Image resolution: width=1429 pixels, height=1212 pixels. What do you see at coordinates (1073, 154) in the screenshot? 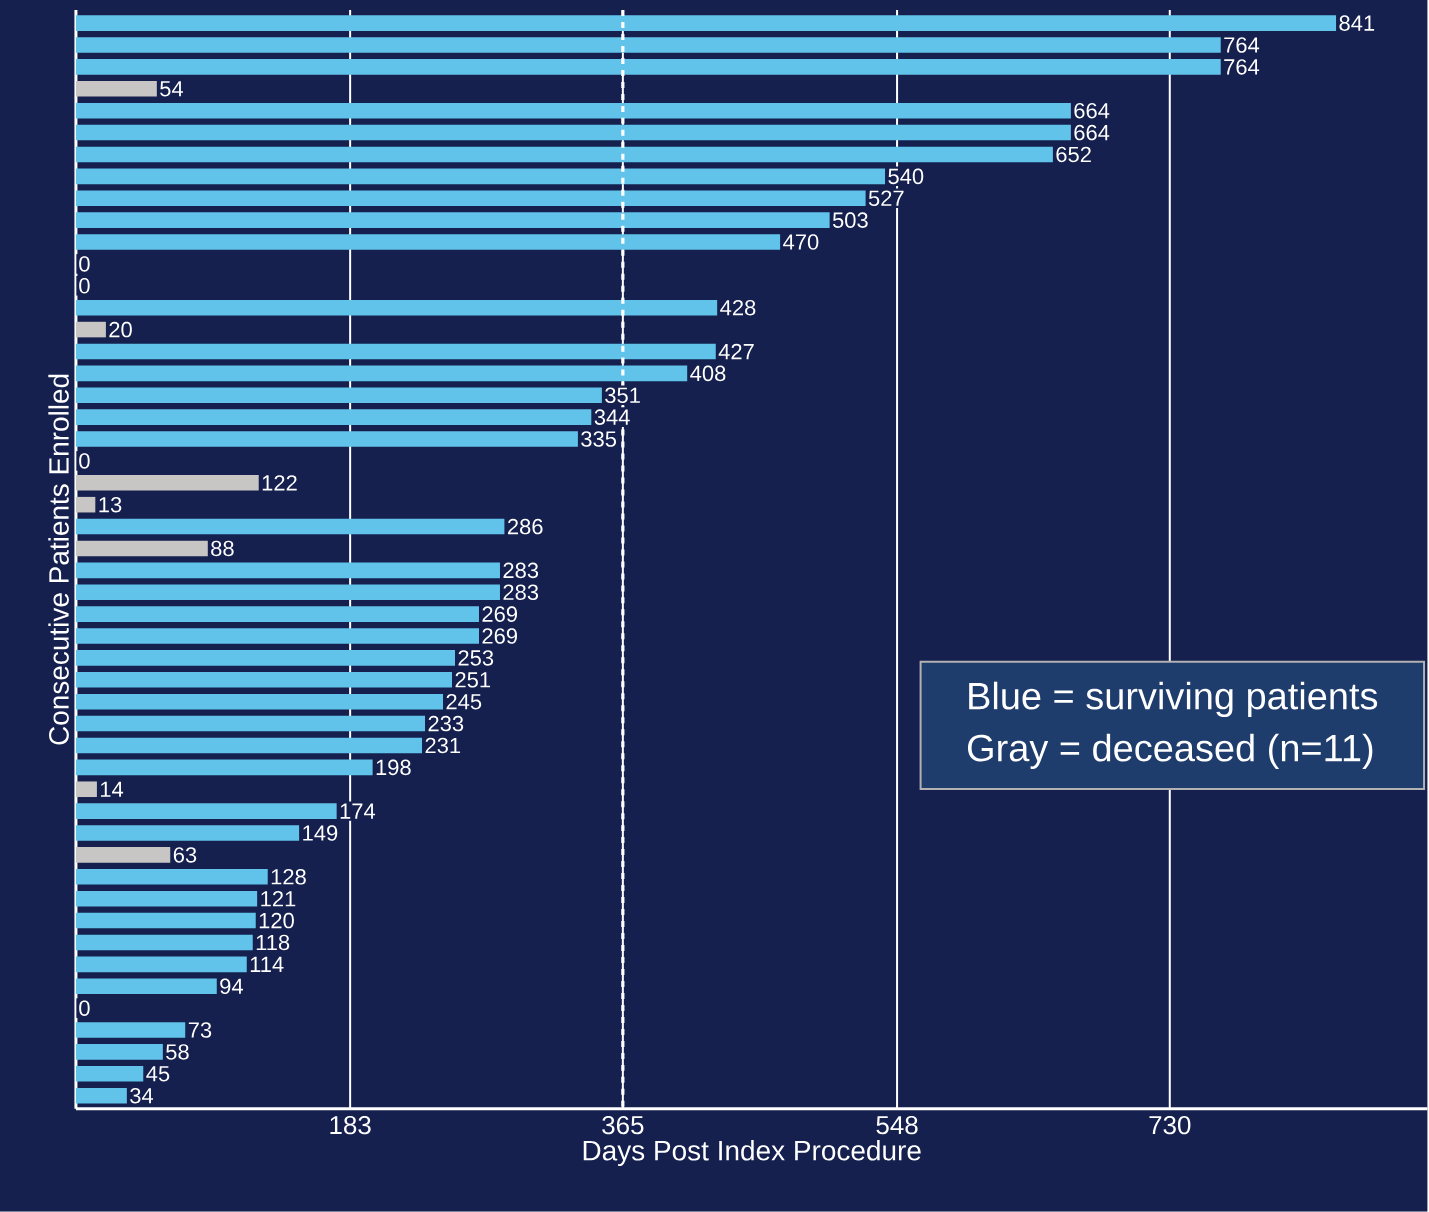
I see `data-label: 652` at bounding box center [1073, 154].